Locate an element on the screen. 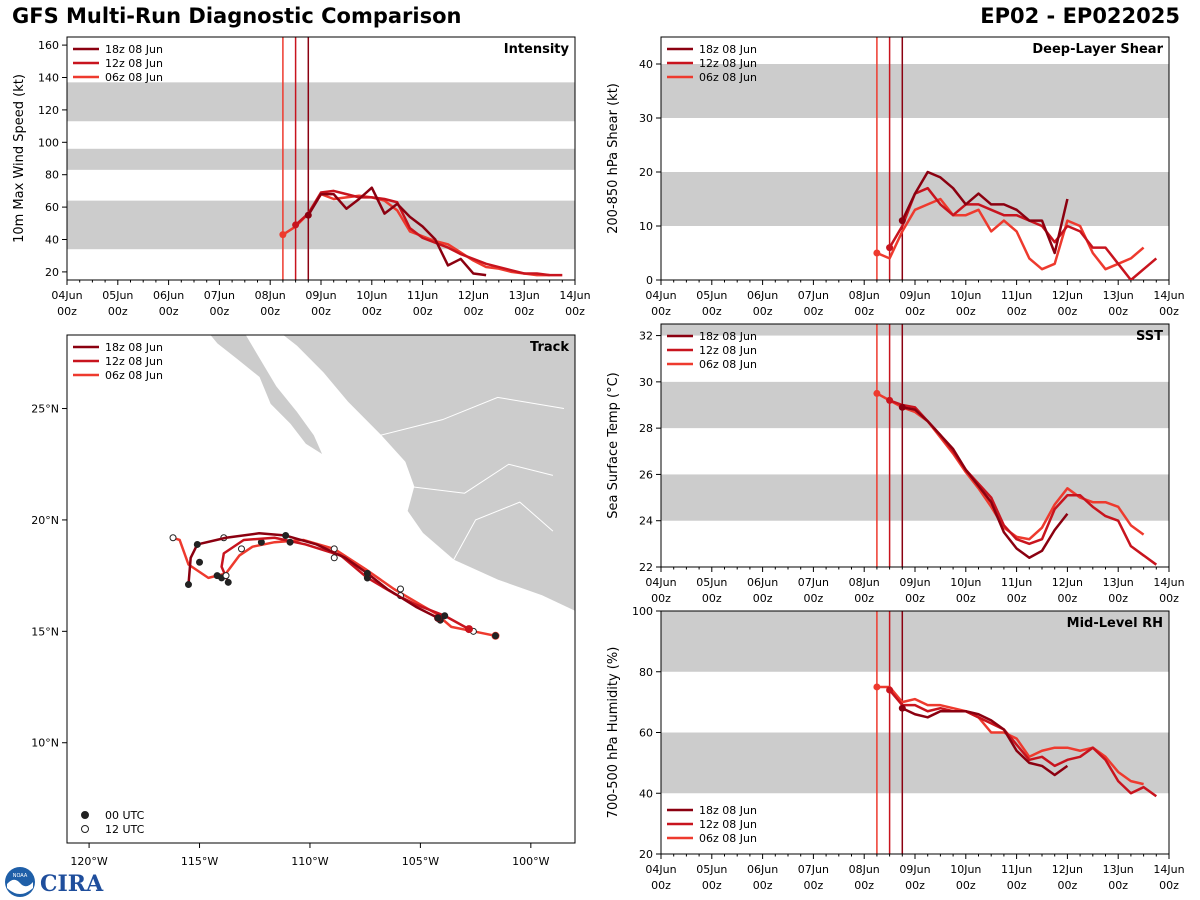 Image resolution: width=1200 pixels, height=900 pixels. chart-title-intensity: Intensity is located at coordinates (537, 49).